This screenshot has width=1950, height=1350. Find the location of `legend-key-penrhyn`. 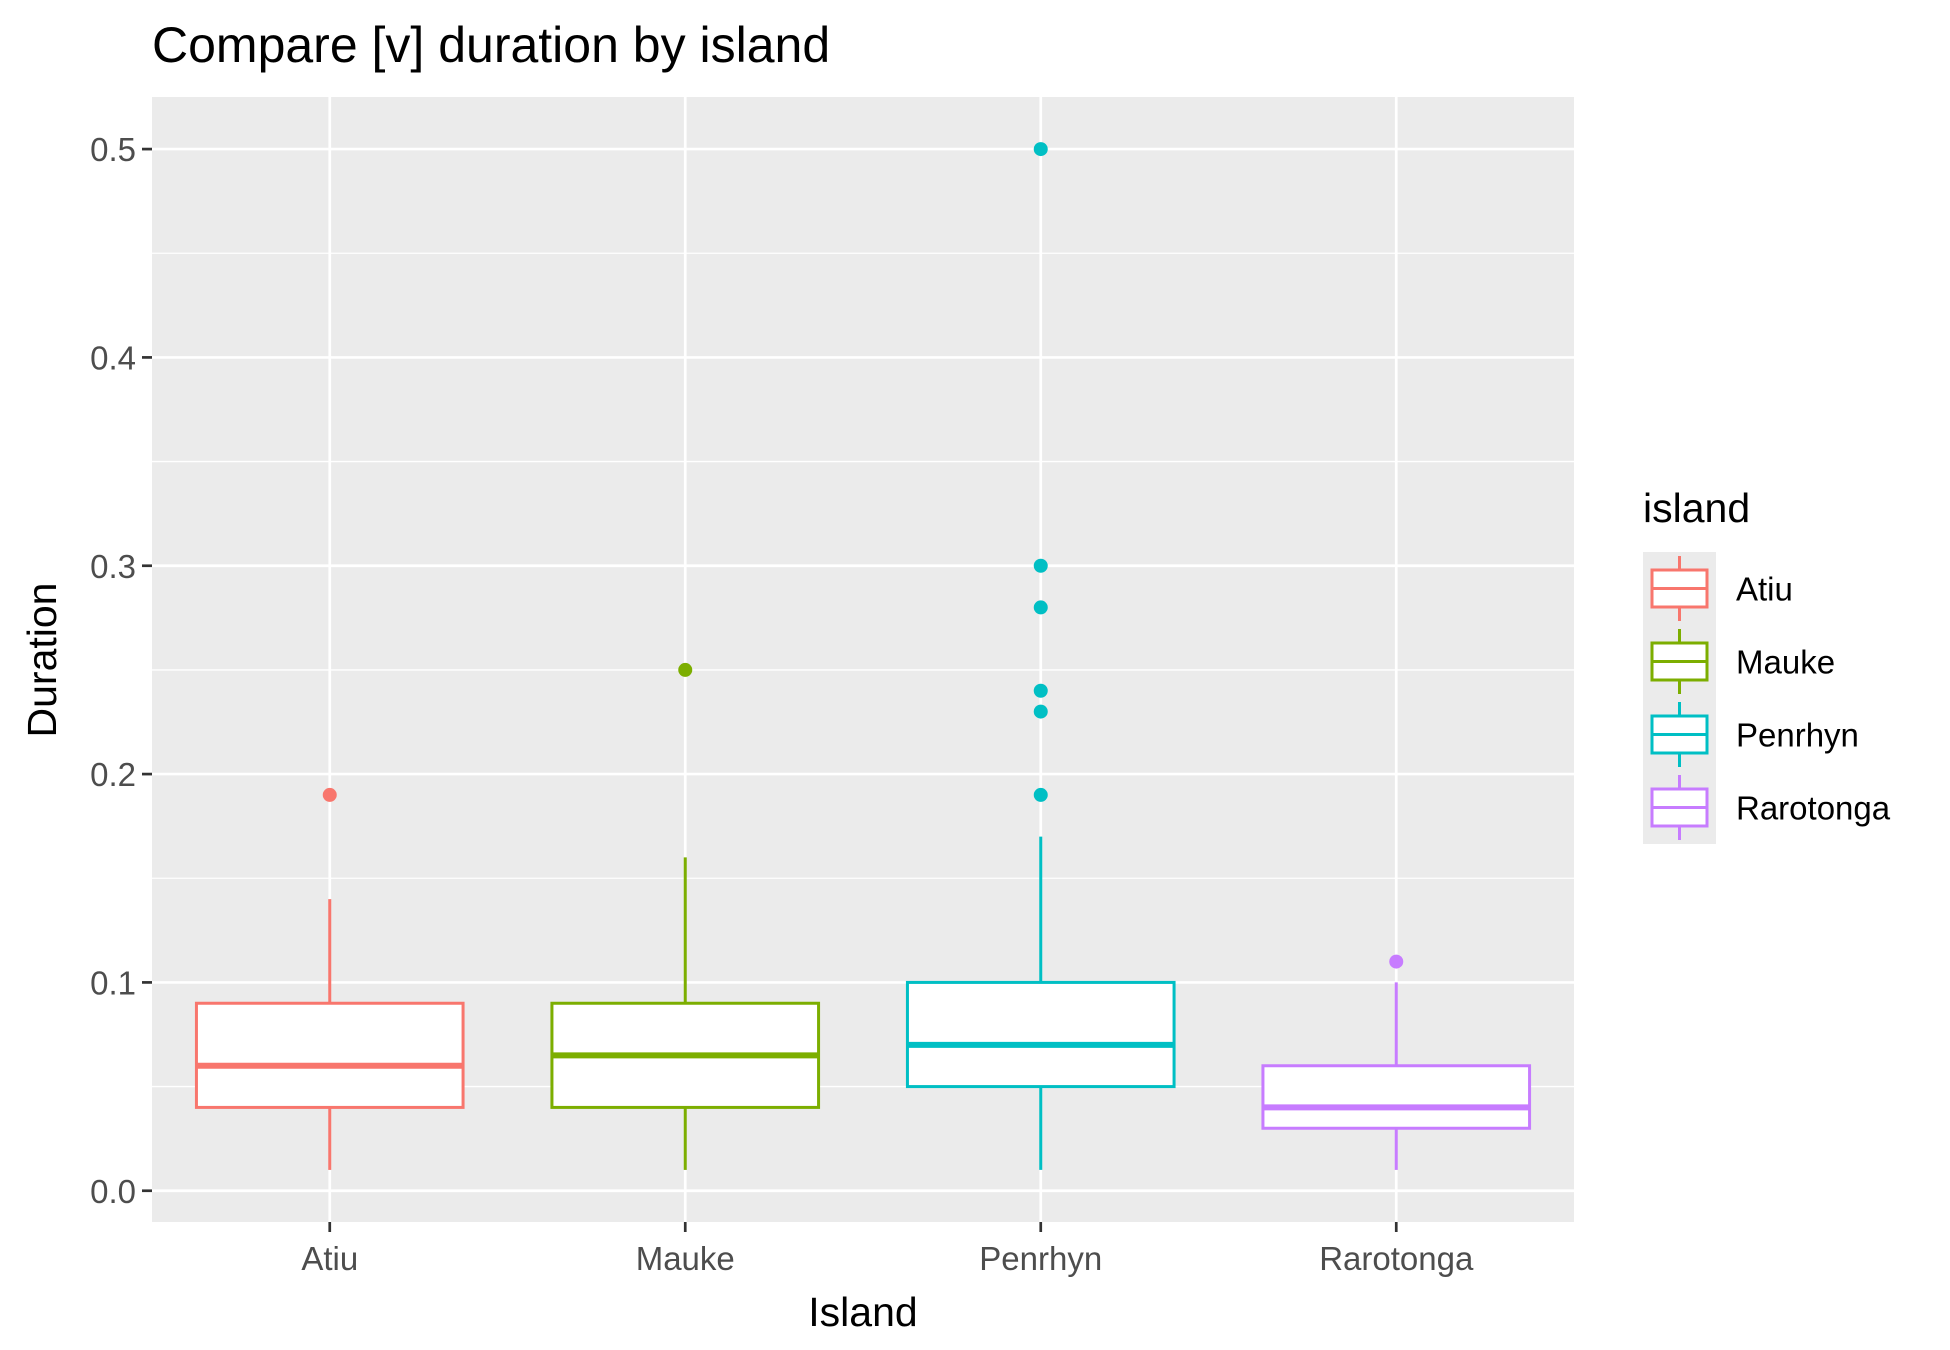

legend-key-penrhyn is located at coordinates (1679, 734).